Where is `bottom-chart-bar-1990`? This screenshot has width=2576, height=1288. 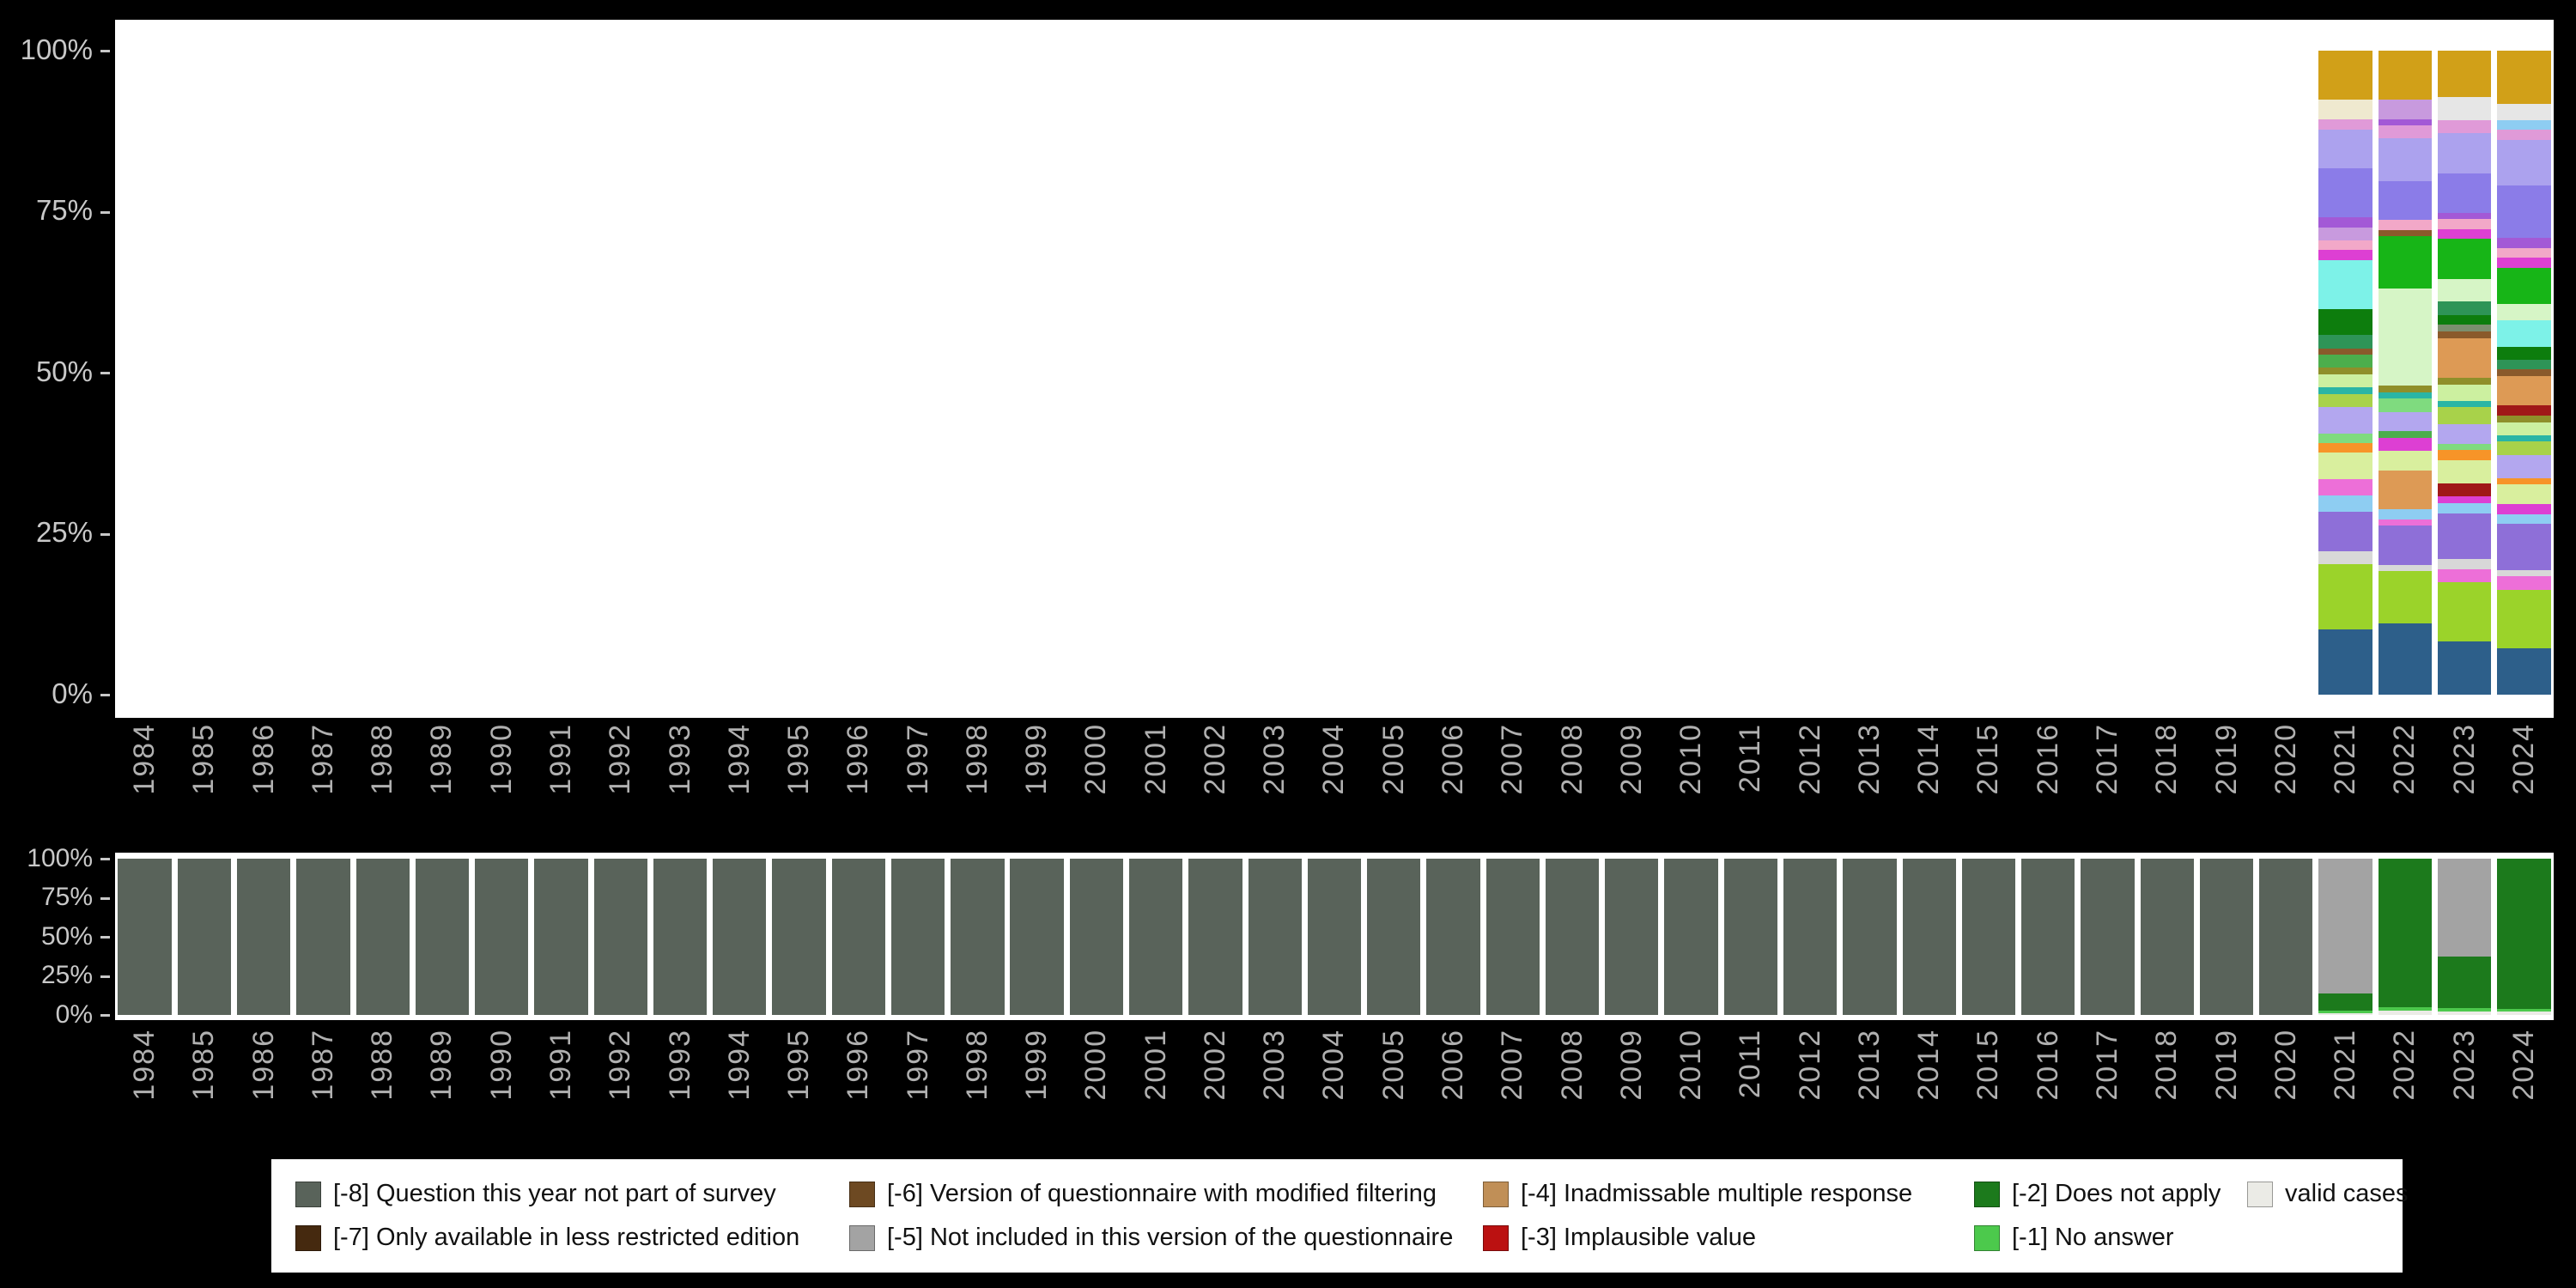 bottom-chart-bar-1990 is located at coordinates (502, 937).